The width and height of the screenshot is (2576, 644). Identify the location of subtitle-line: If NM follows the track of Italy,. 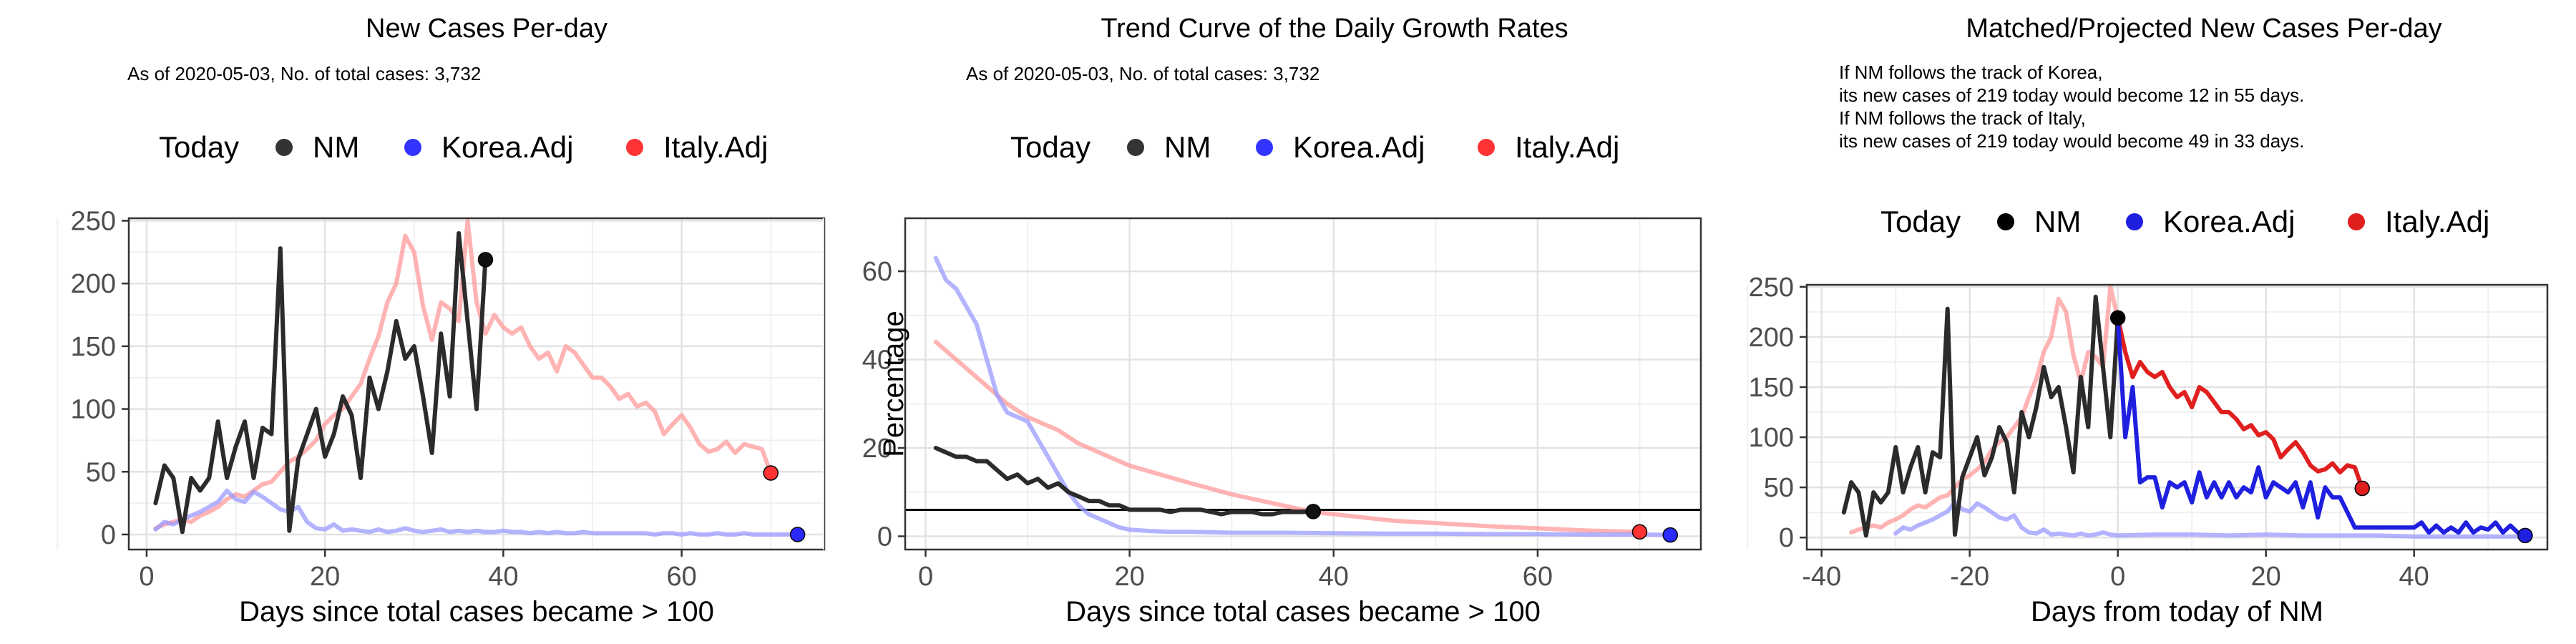
(1962, 118).